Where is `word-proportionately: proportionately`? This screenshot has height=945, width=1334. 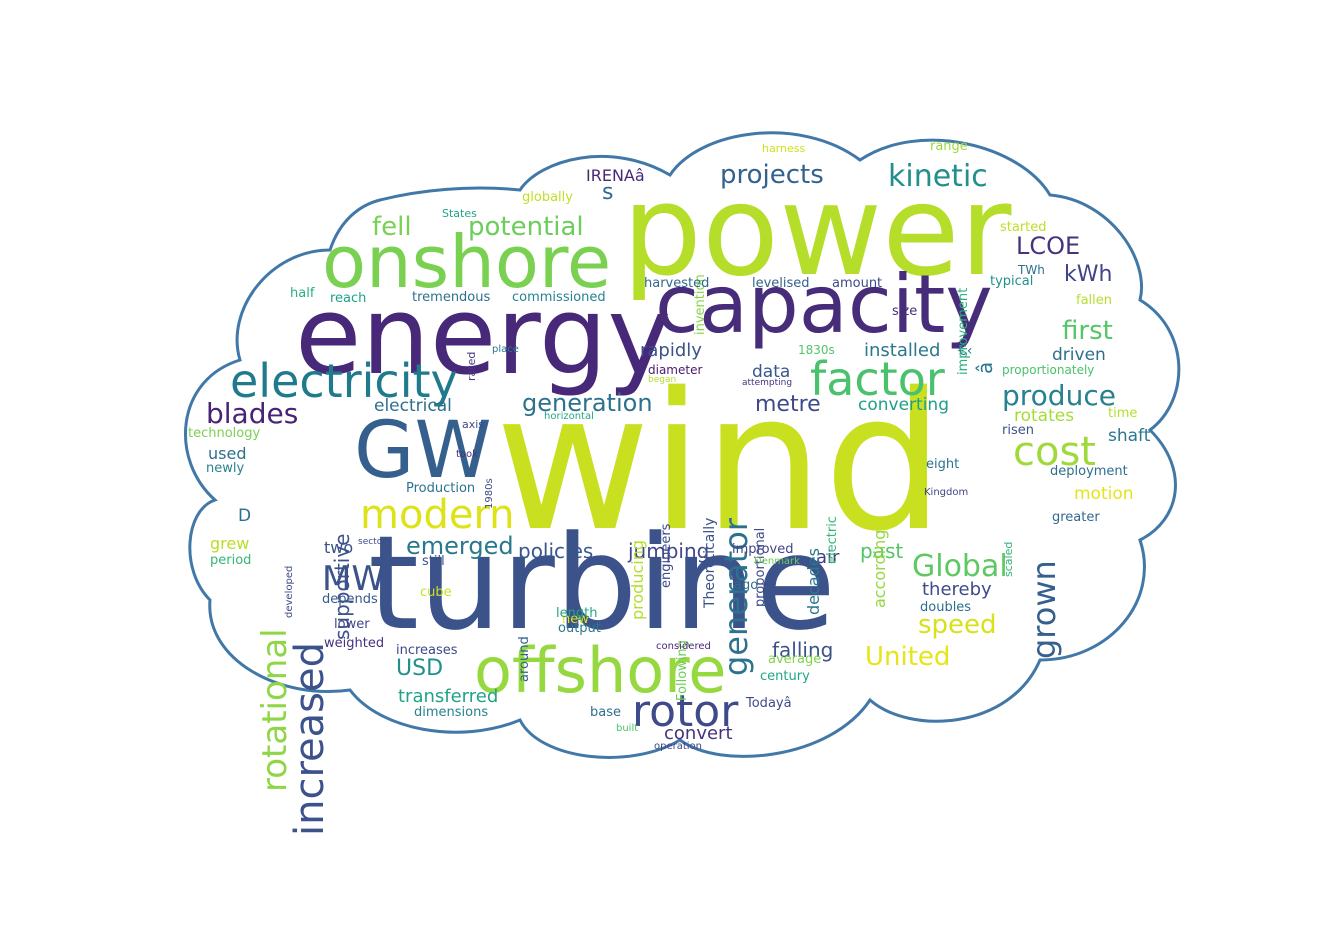
word-proportionately: proportionately is located at coordinates (1048, 370).